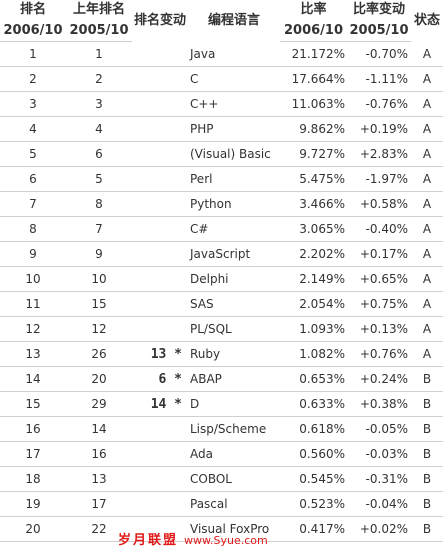 The height and width of the screenshot is (552, 443). Describe the element at coordinates (234, 79) in the screenshot. I see `language-cell: C` at that location.